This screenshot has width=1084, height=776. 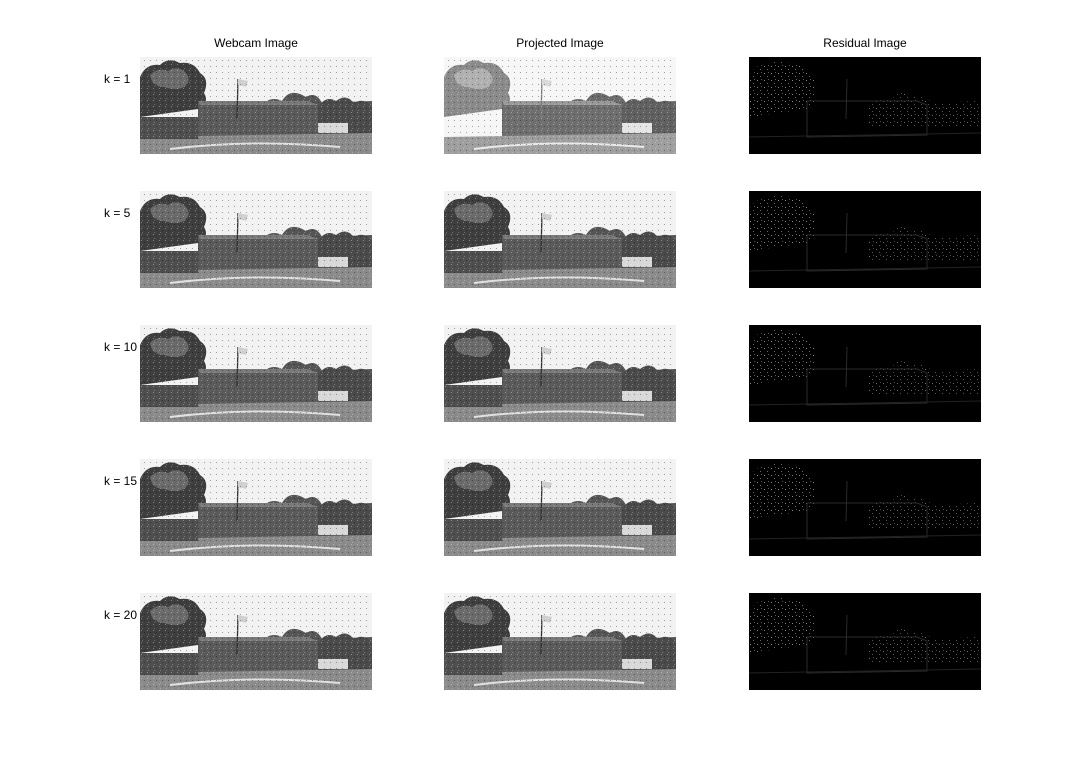 I want to click on residual-image-k15, so click(x=865, y=507).